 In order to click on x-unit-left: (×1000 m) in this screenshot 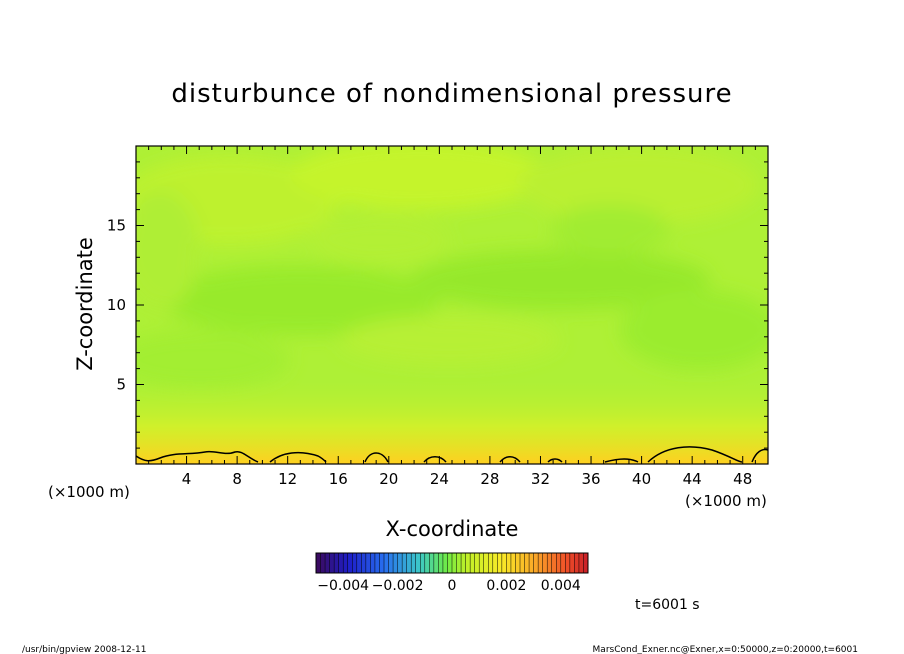, I will do `click(89, 492)`.